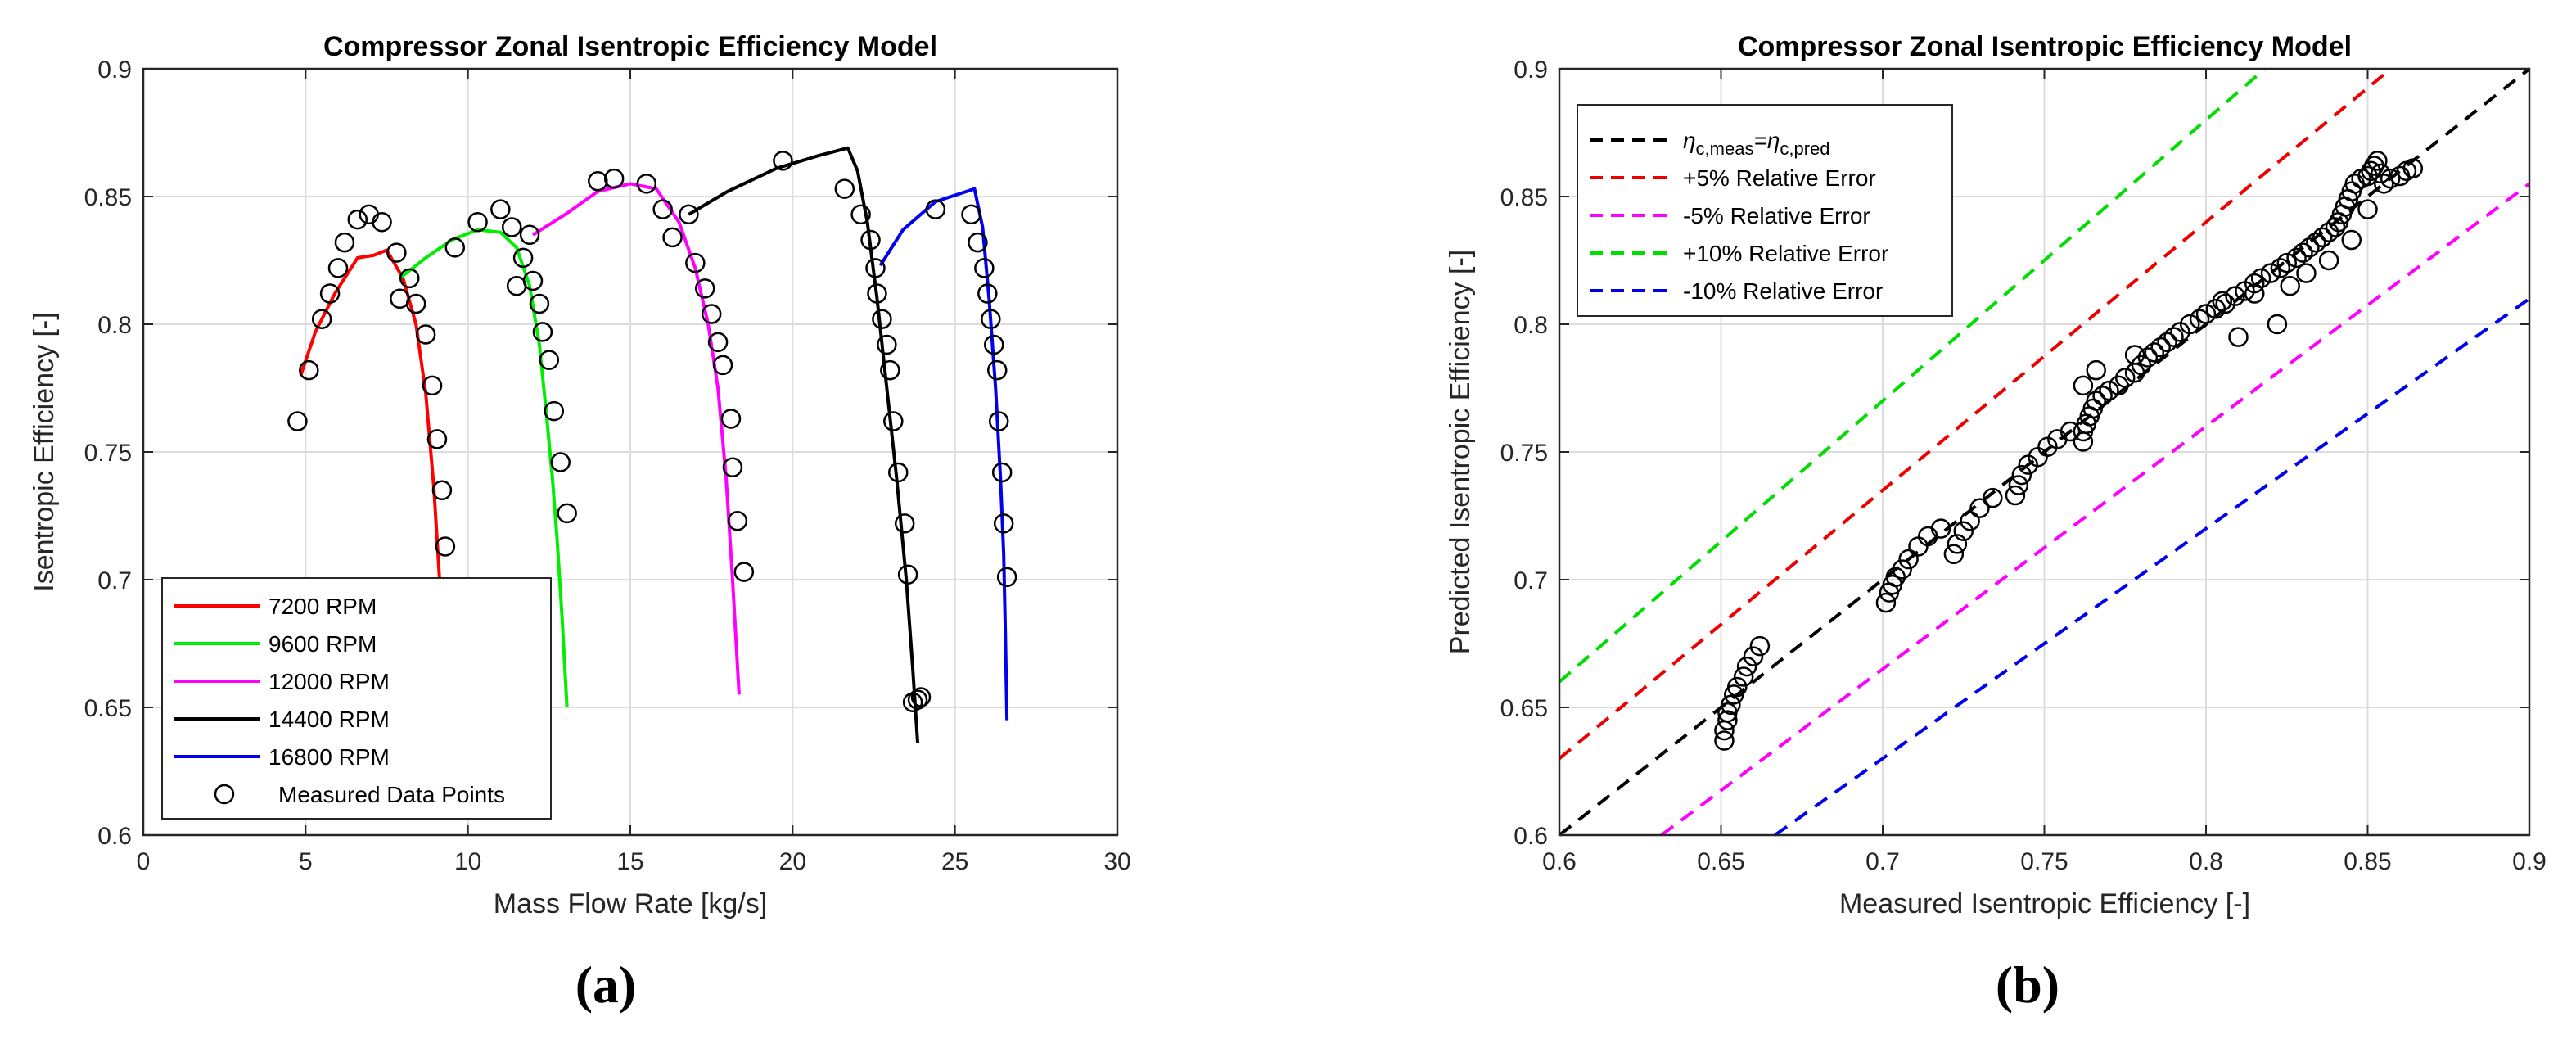  What do you see at coordinates (144, 861) in the screenshot?
I see `x-tick-label-a: 0` at bounding box center [144, 861].